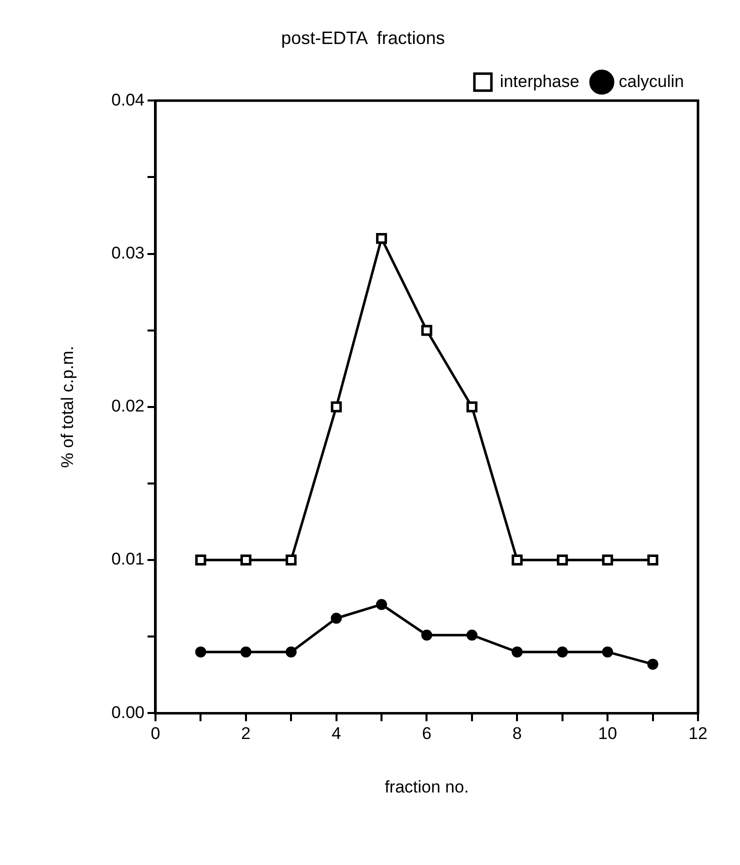 This screenshot has height=865, width=740. Describe the element at coordinates (127, 252) in the screenshot. I see `y-tick-label: 0.03` at that location.